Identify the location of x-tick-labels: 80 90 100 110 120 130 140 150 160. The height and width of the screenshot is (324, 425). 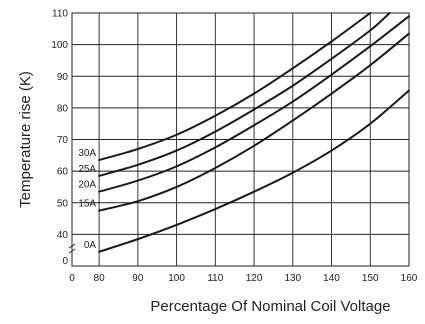
(256, 278).